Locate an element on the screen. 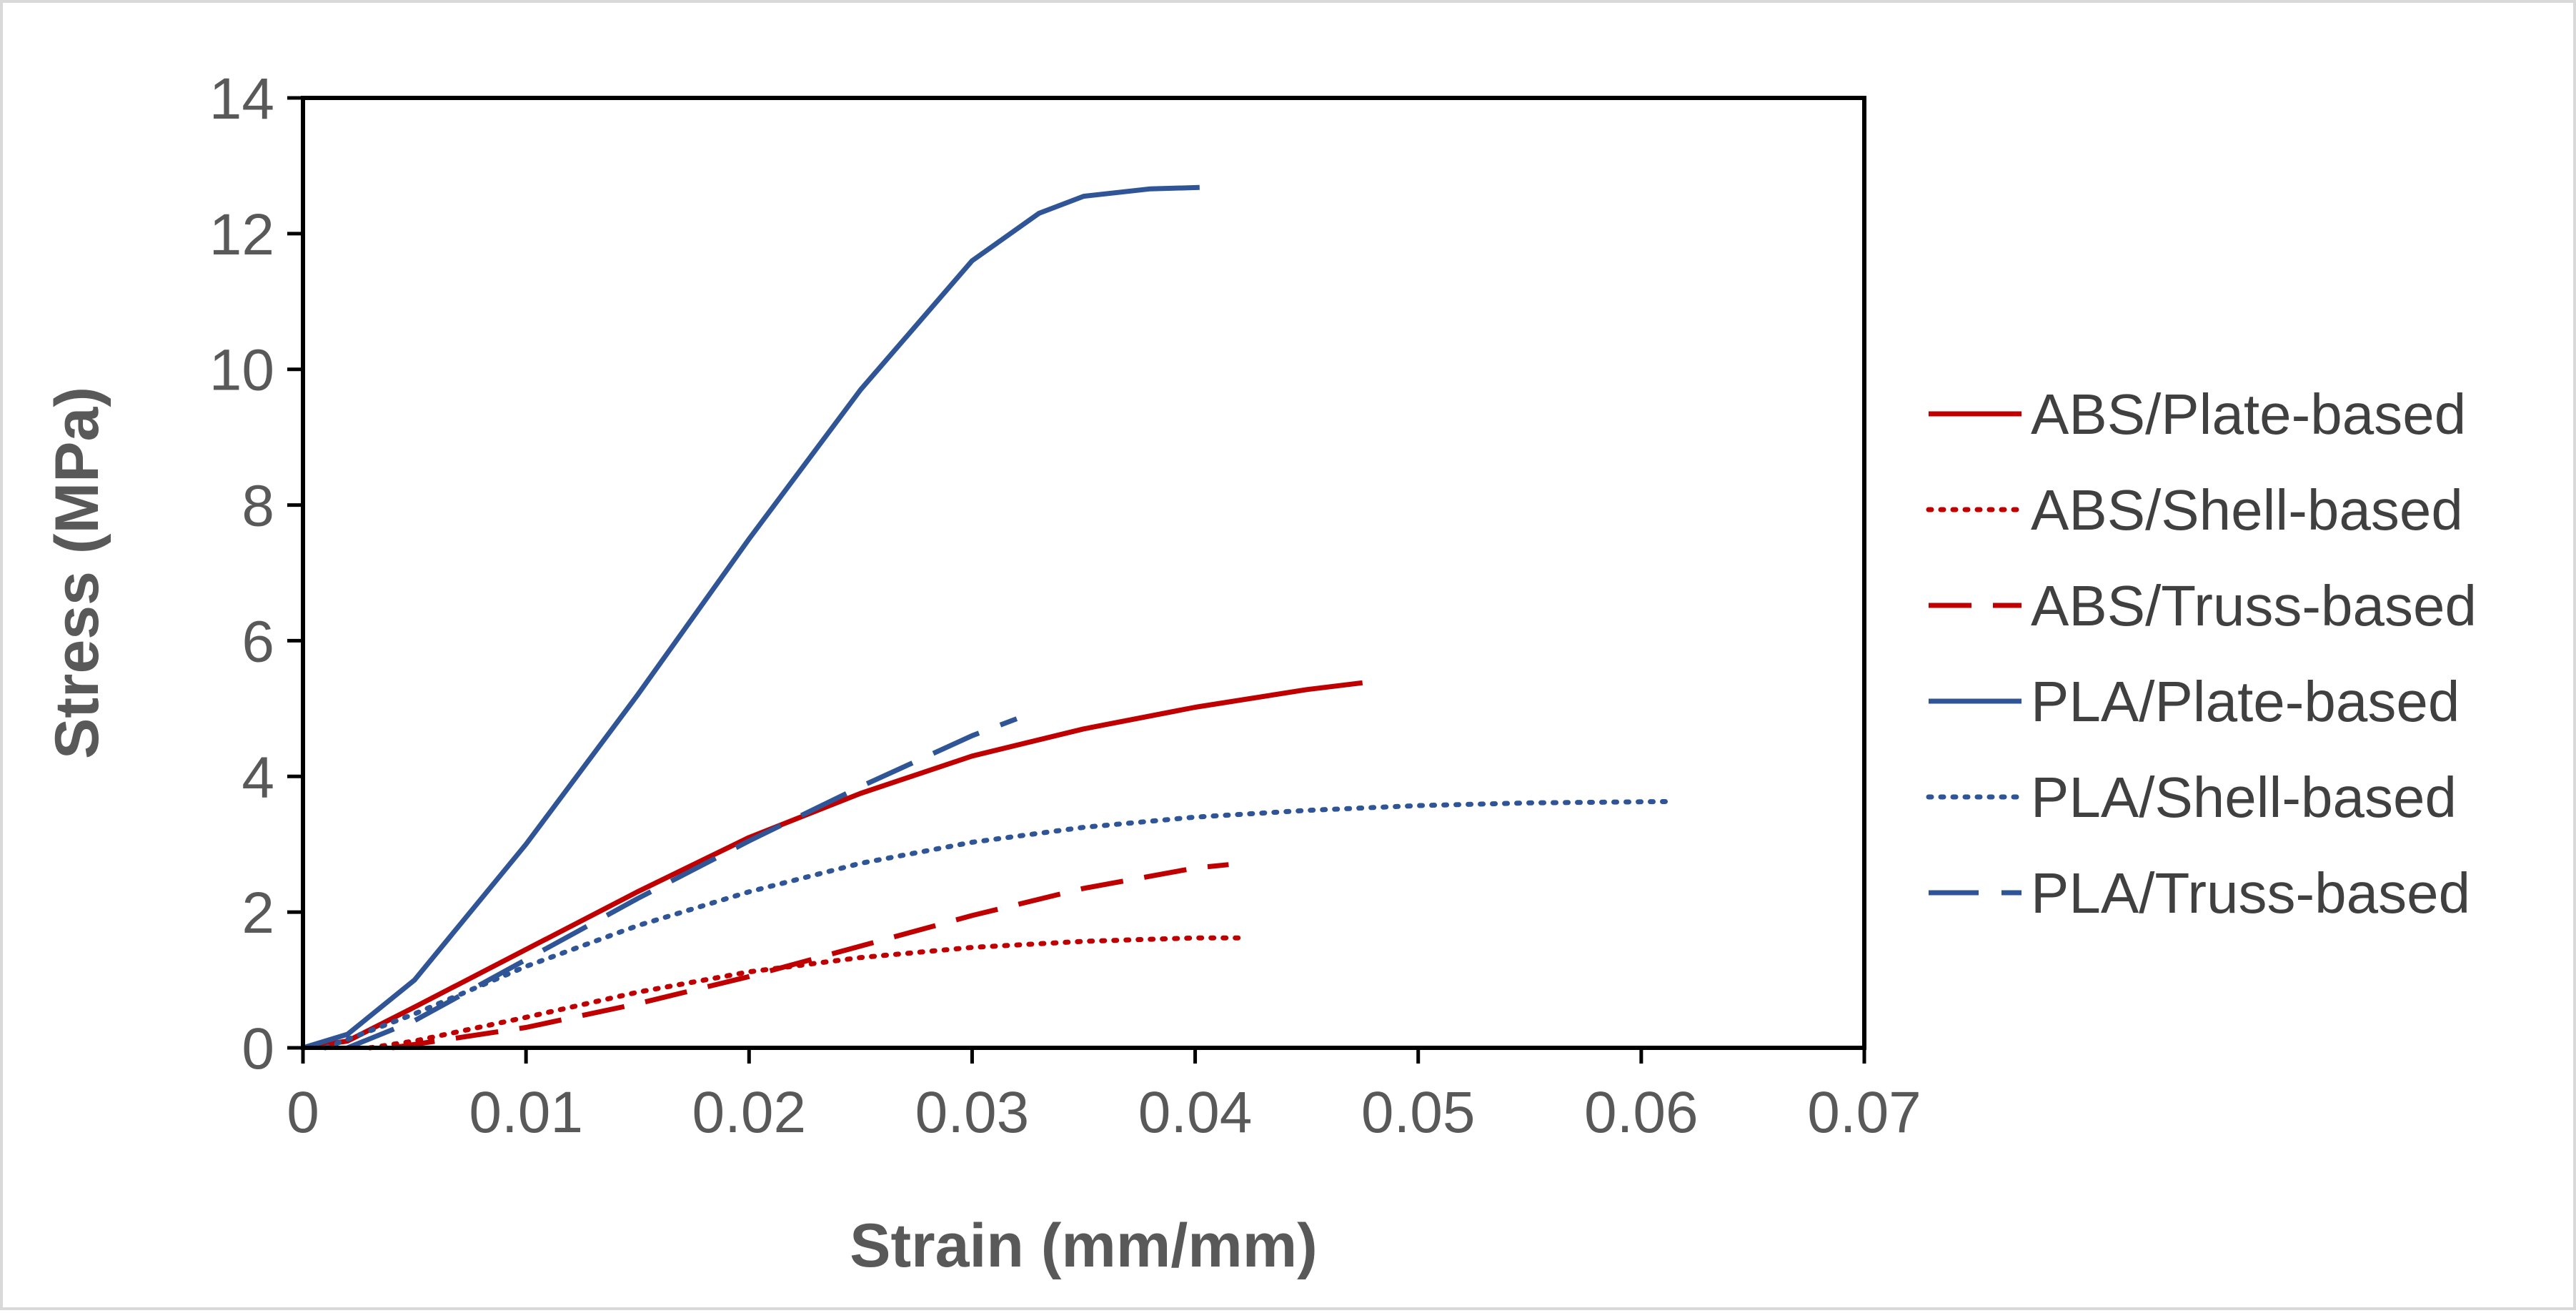 The image size is (2576, 1313). y-tick-label: 14 is located at coordinates (241, 99).